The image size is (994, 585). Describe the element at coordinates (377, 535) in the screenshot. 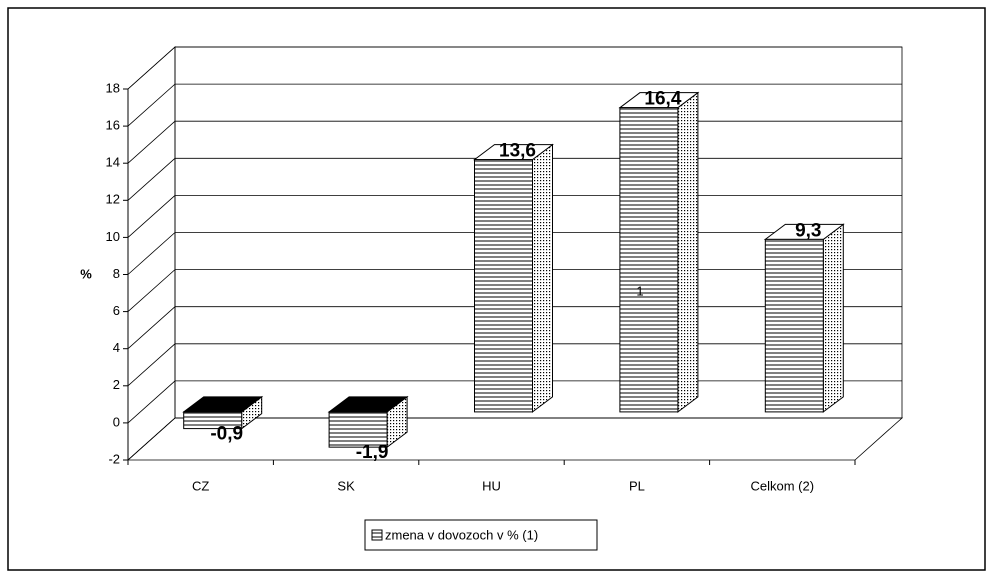

I see `legend-swatch` at that location.